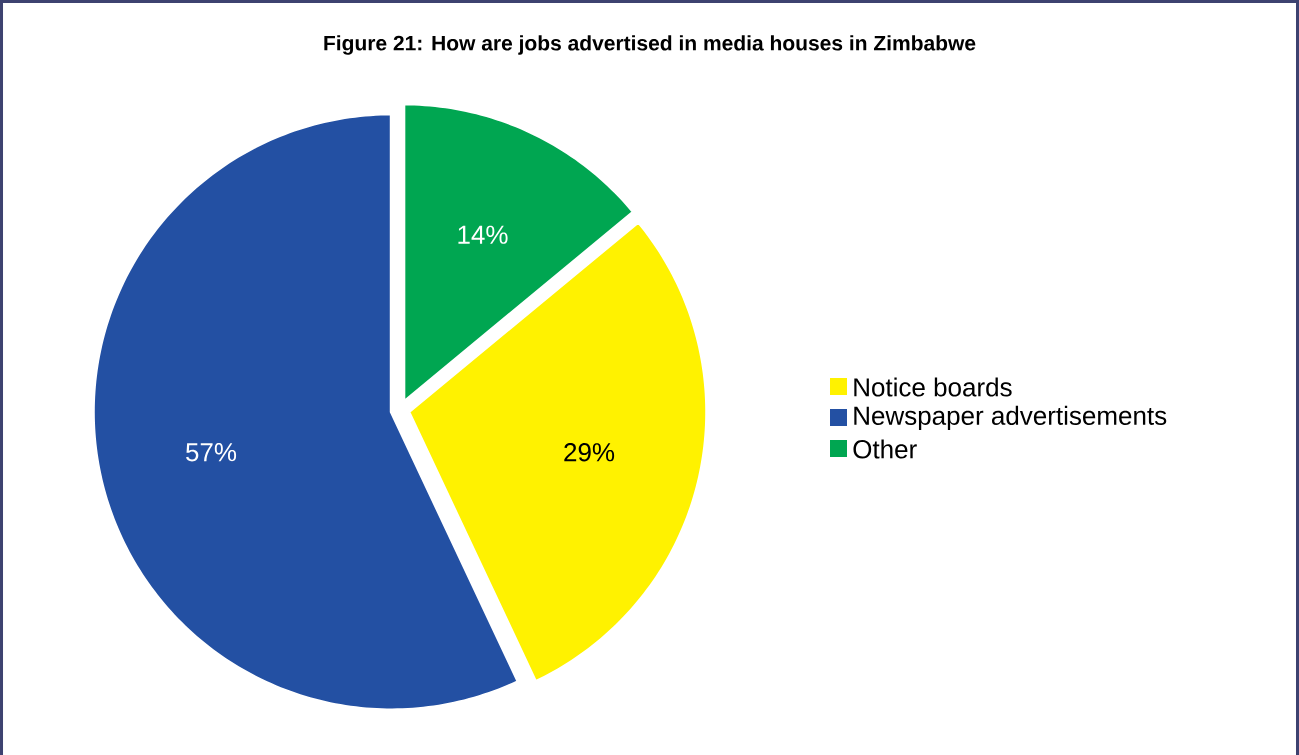 The width and height of the screenshot is (1299, 755). What do you see at coordinates (589, 452) in the screenshot?
I see `data-label: 29%` at bounding box center [589, 452].